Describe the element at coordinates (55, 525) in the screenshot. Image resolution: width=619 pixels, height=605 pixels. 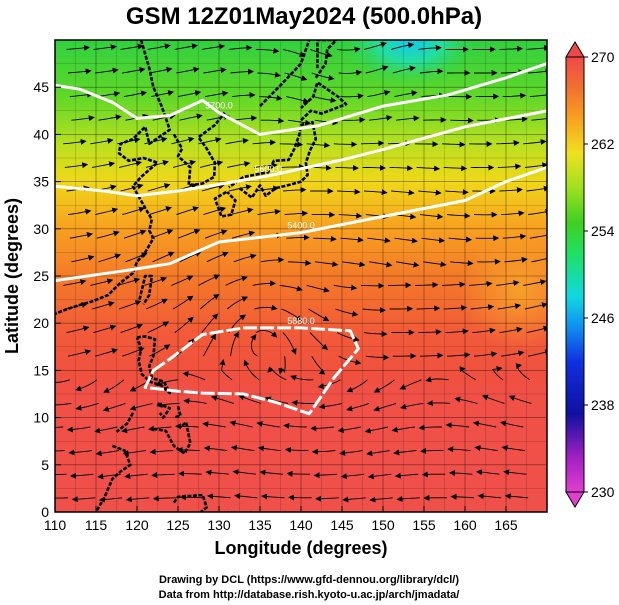
I see `x-tick-label-110: 110` at that location.